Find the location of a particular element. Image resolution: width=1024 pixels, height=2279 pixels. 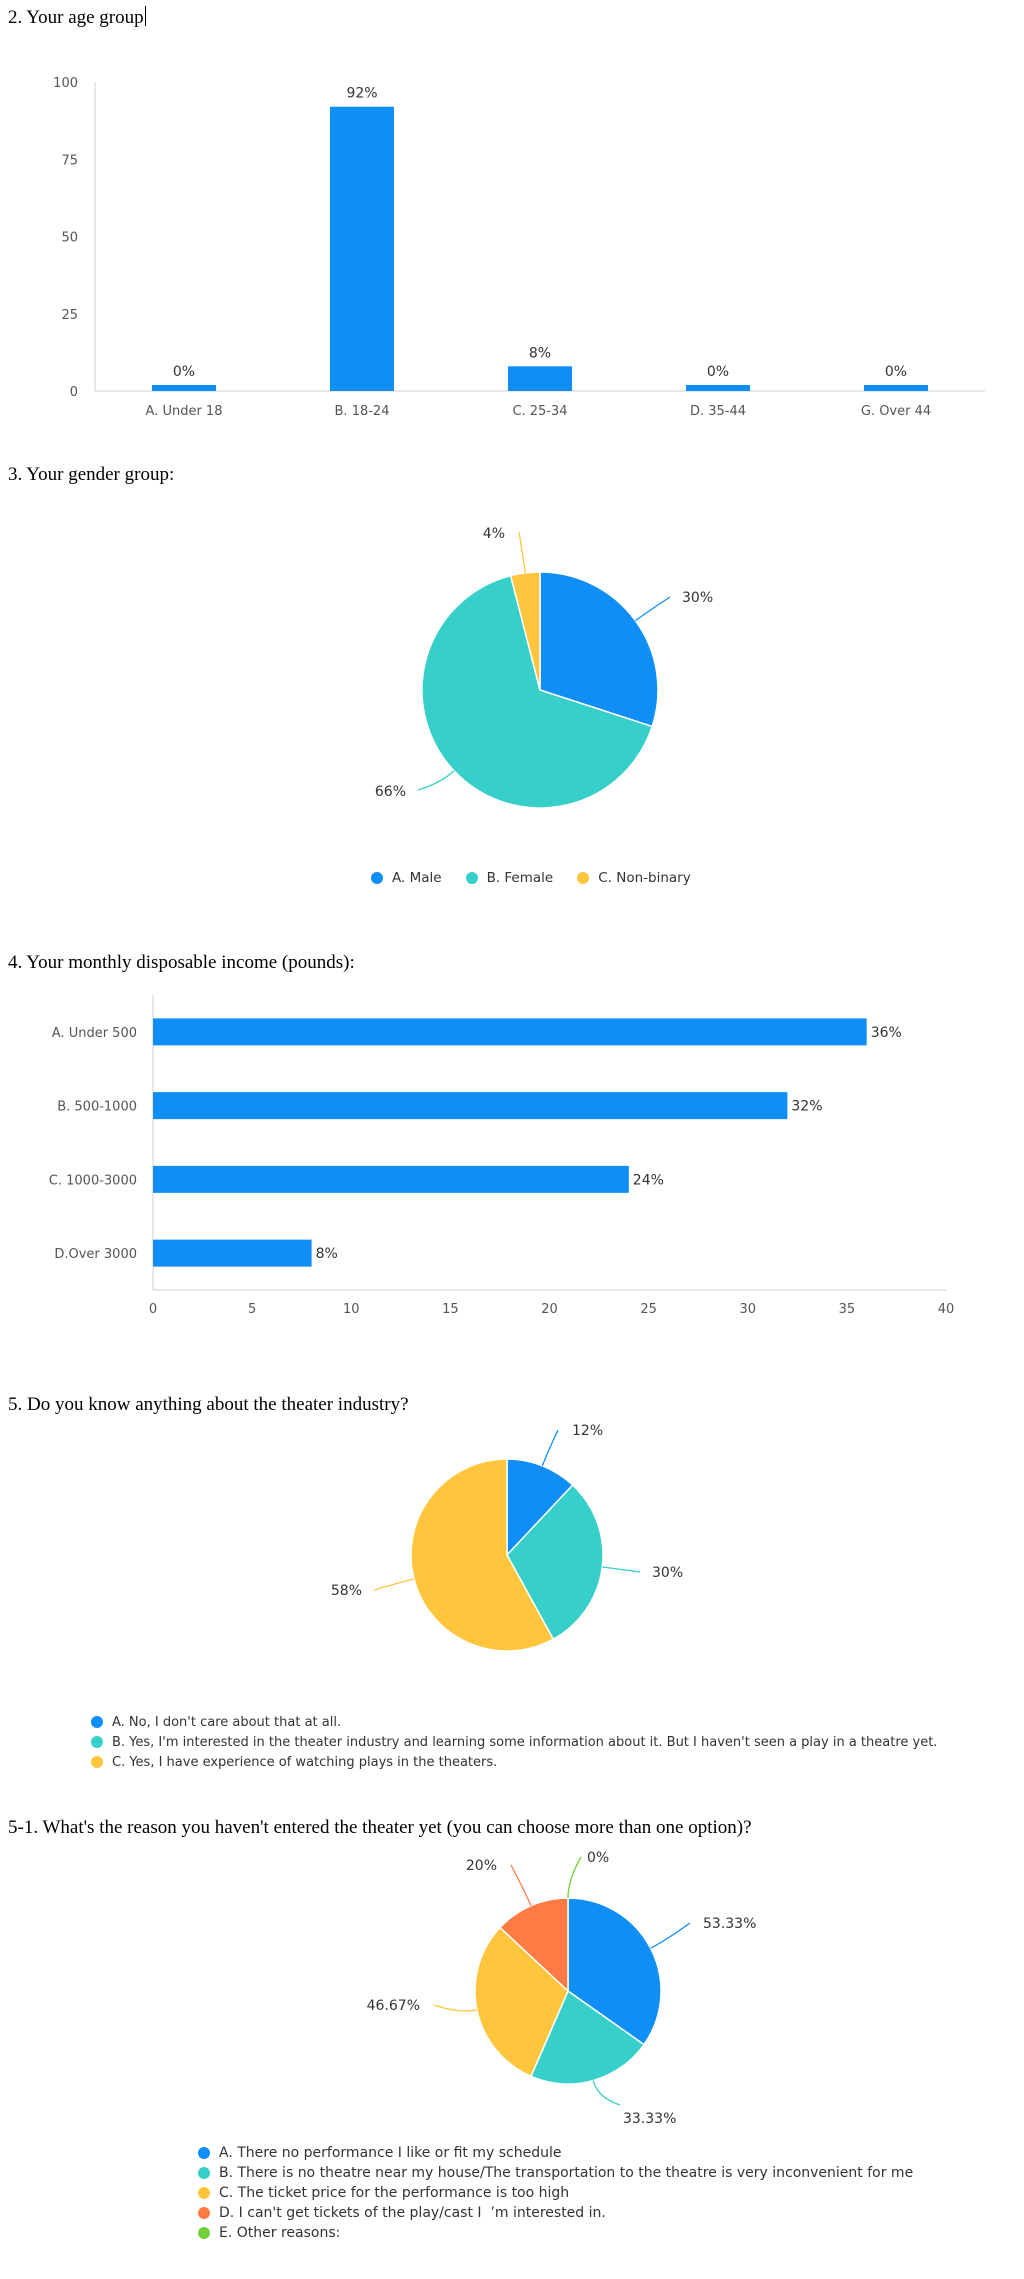

legend-item: C. Non-binary is located at coordinates (634, 878).